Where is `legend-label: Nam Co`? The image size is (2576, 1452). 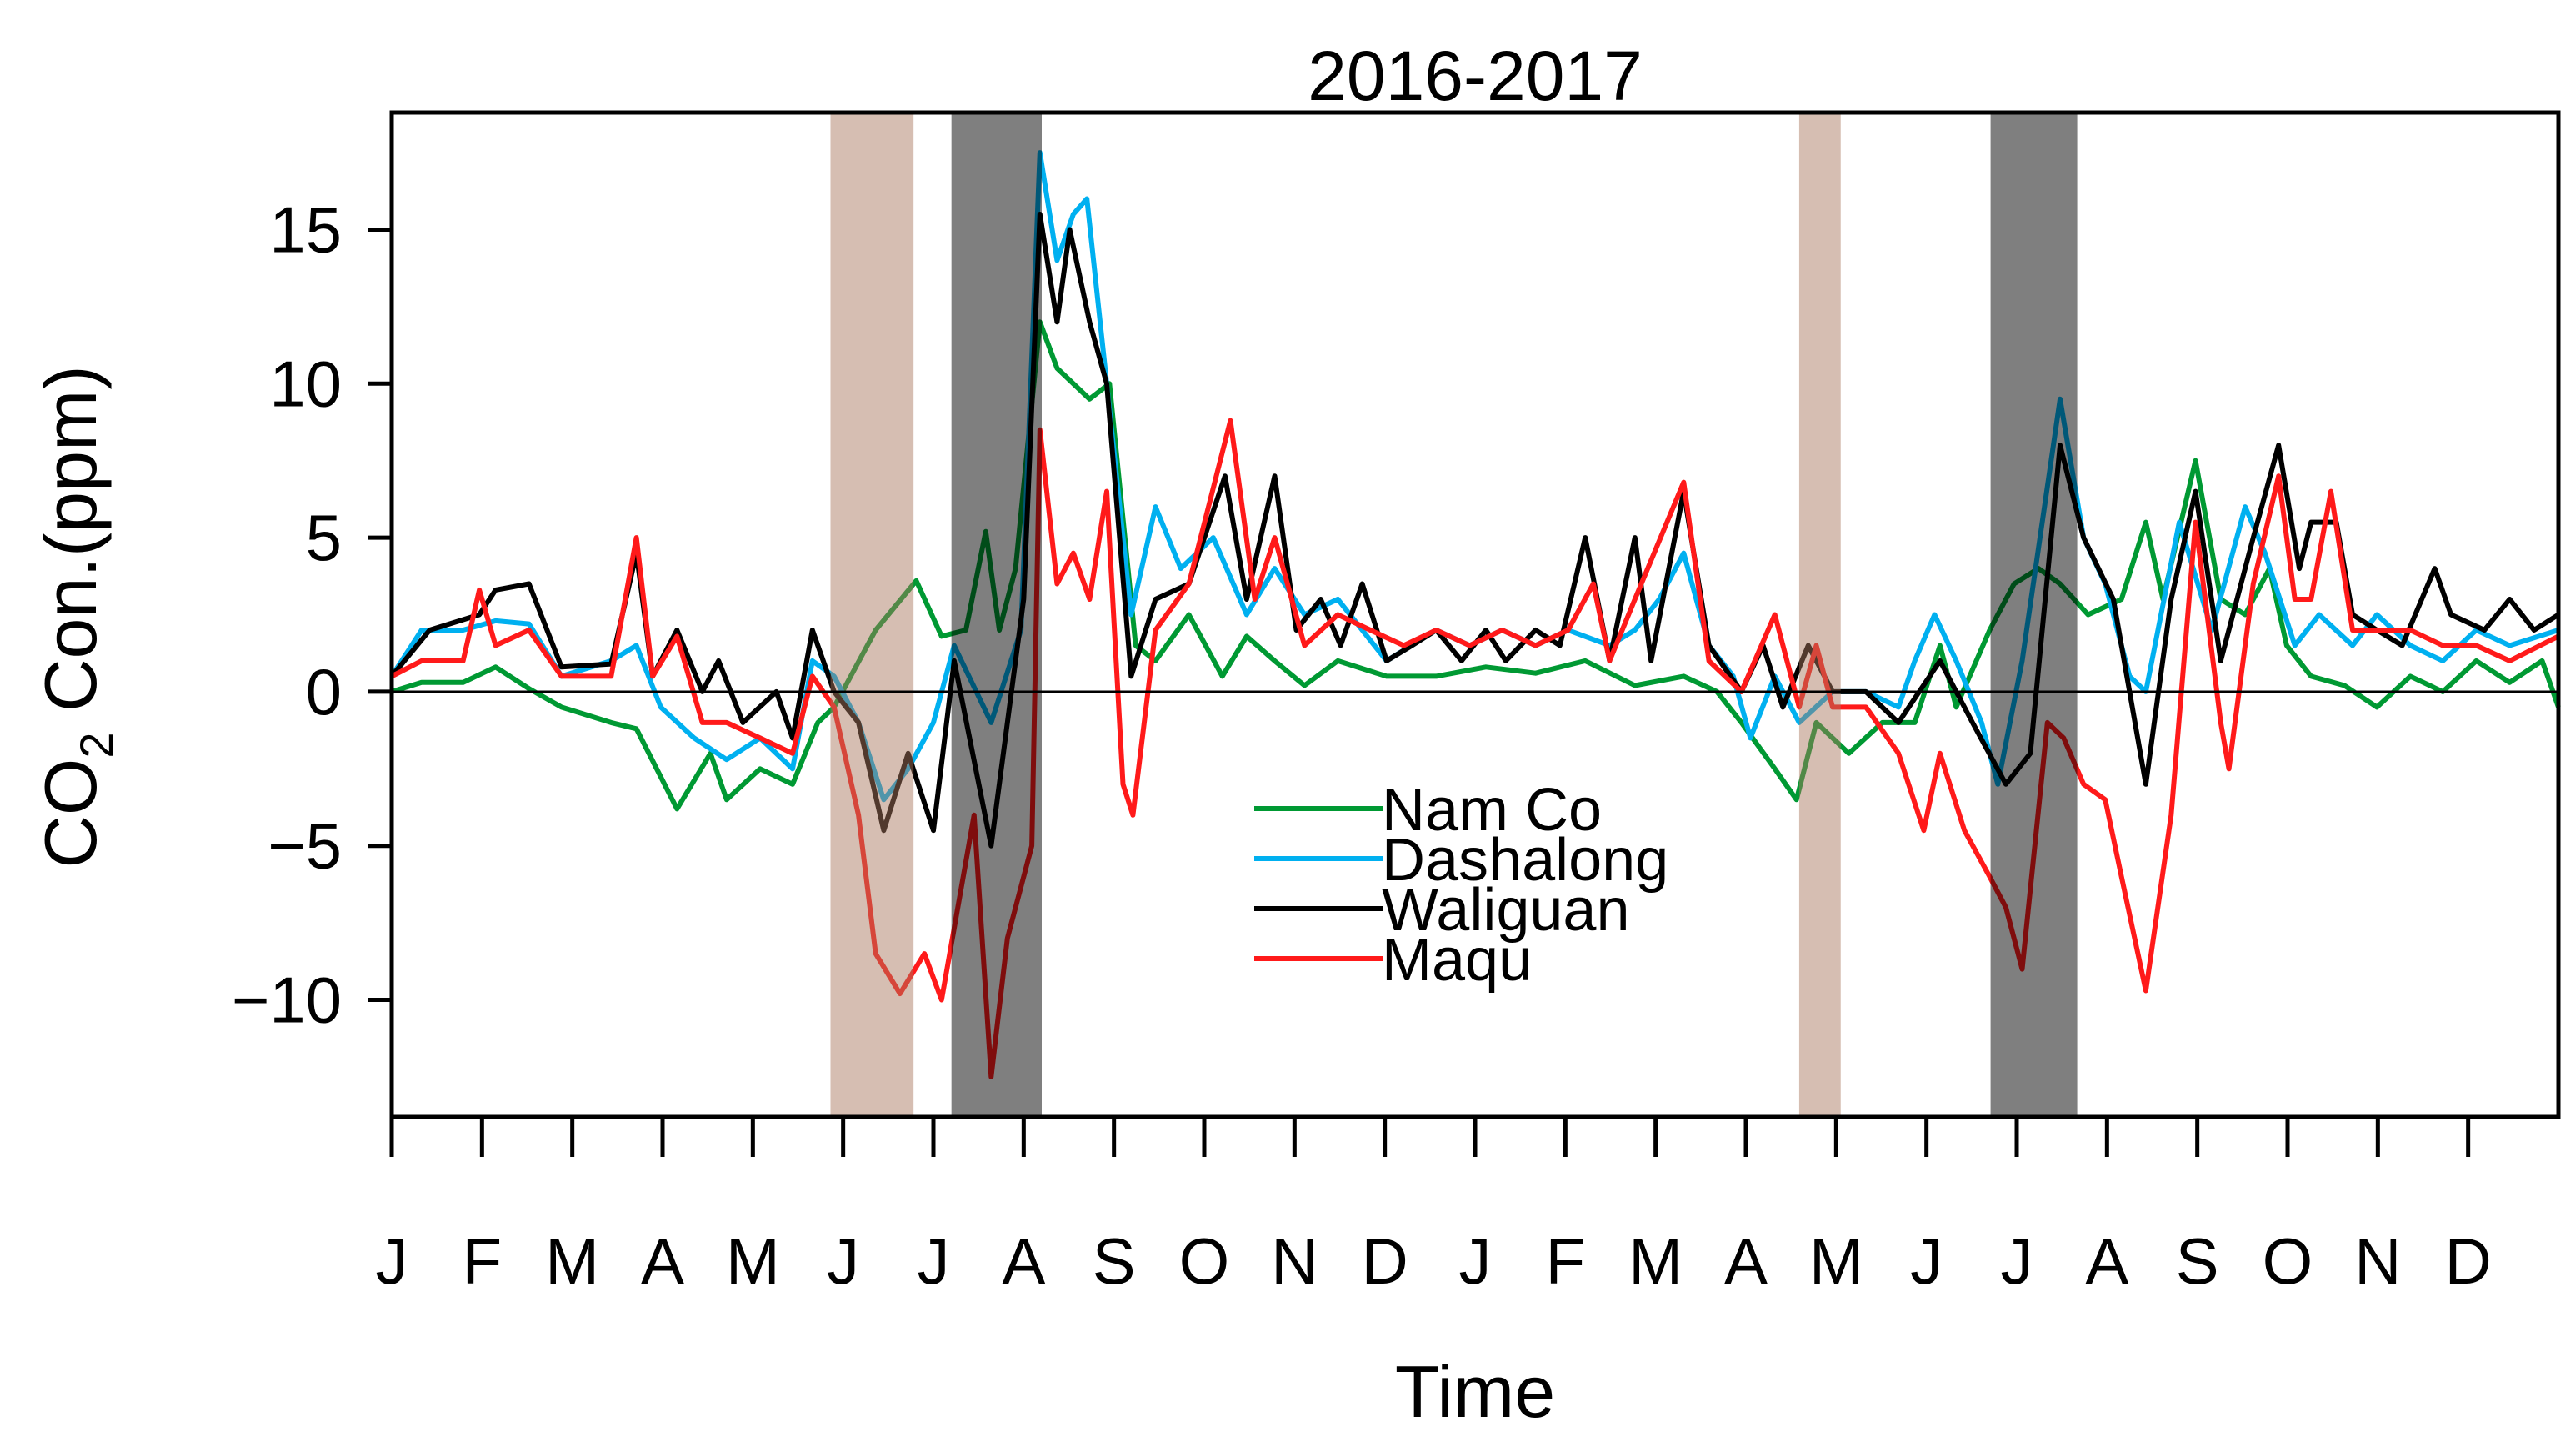
legend-label: Nam Co is located at coordinates (1492, 810).